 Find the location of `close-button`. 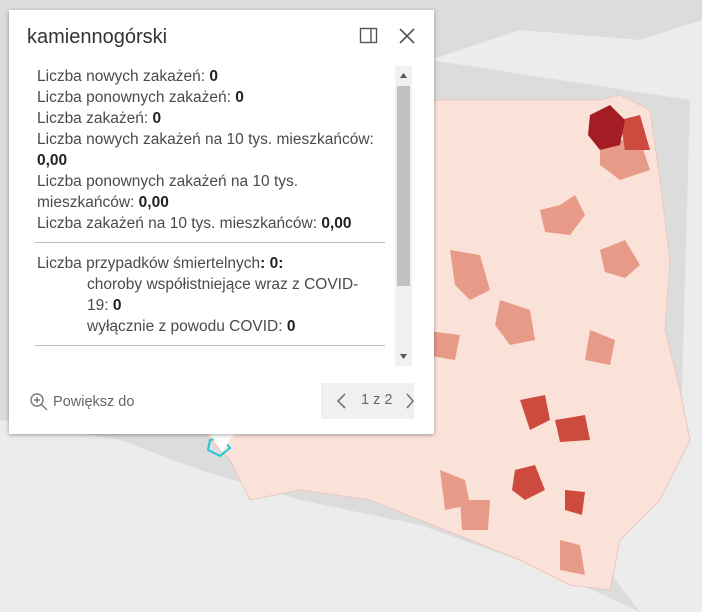

close-button is located at coordinates (407, 36).